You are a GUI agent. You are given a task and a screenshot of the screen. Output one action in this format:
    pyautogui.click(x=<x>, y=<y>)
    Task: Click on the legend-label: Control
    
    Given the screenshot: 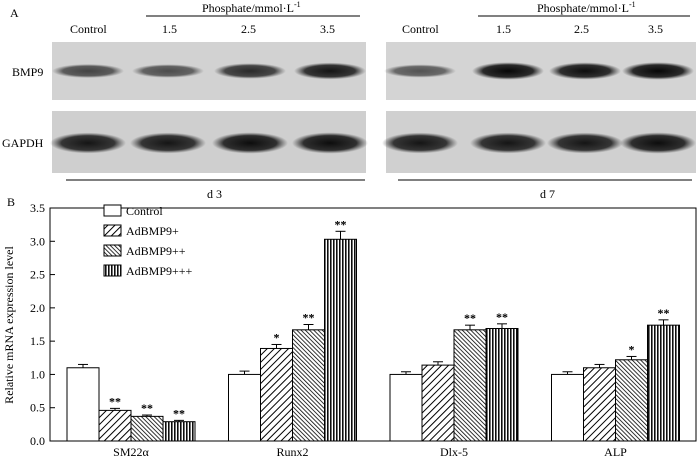 What is the action you would take?
    pyautogui.click(x=144, y=211)
    